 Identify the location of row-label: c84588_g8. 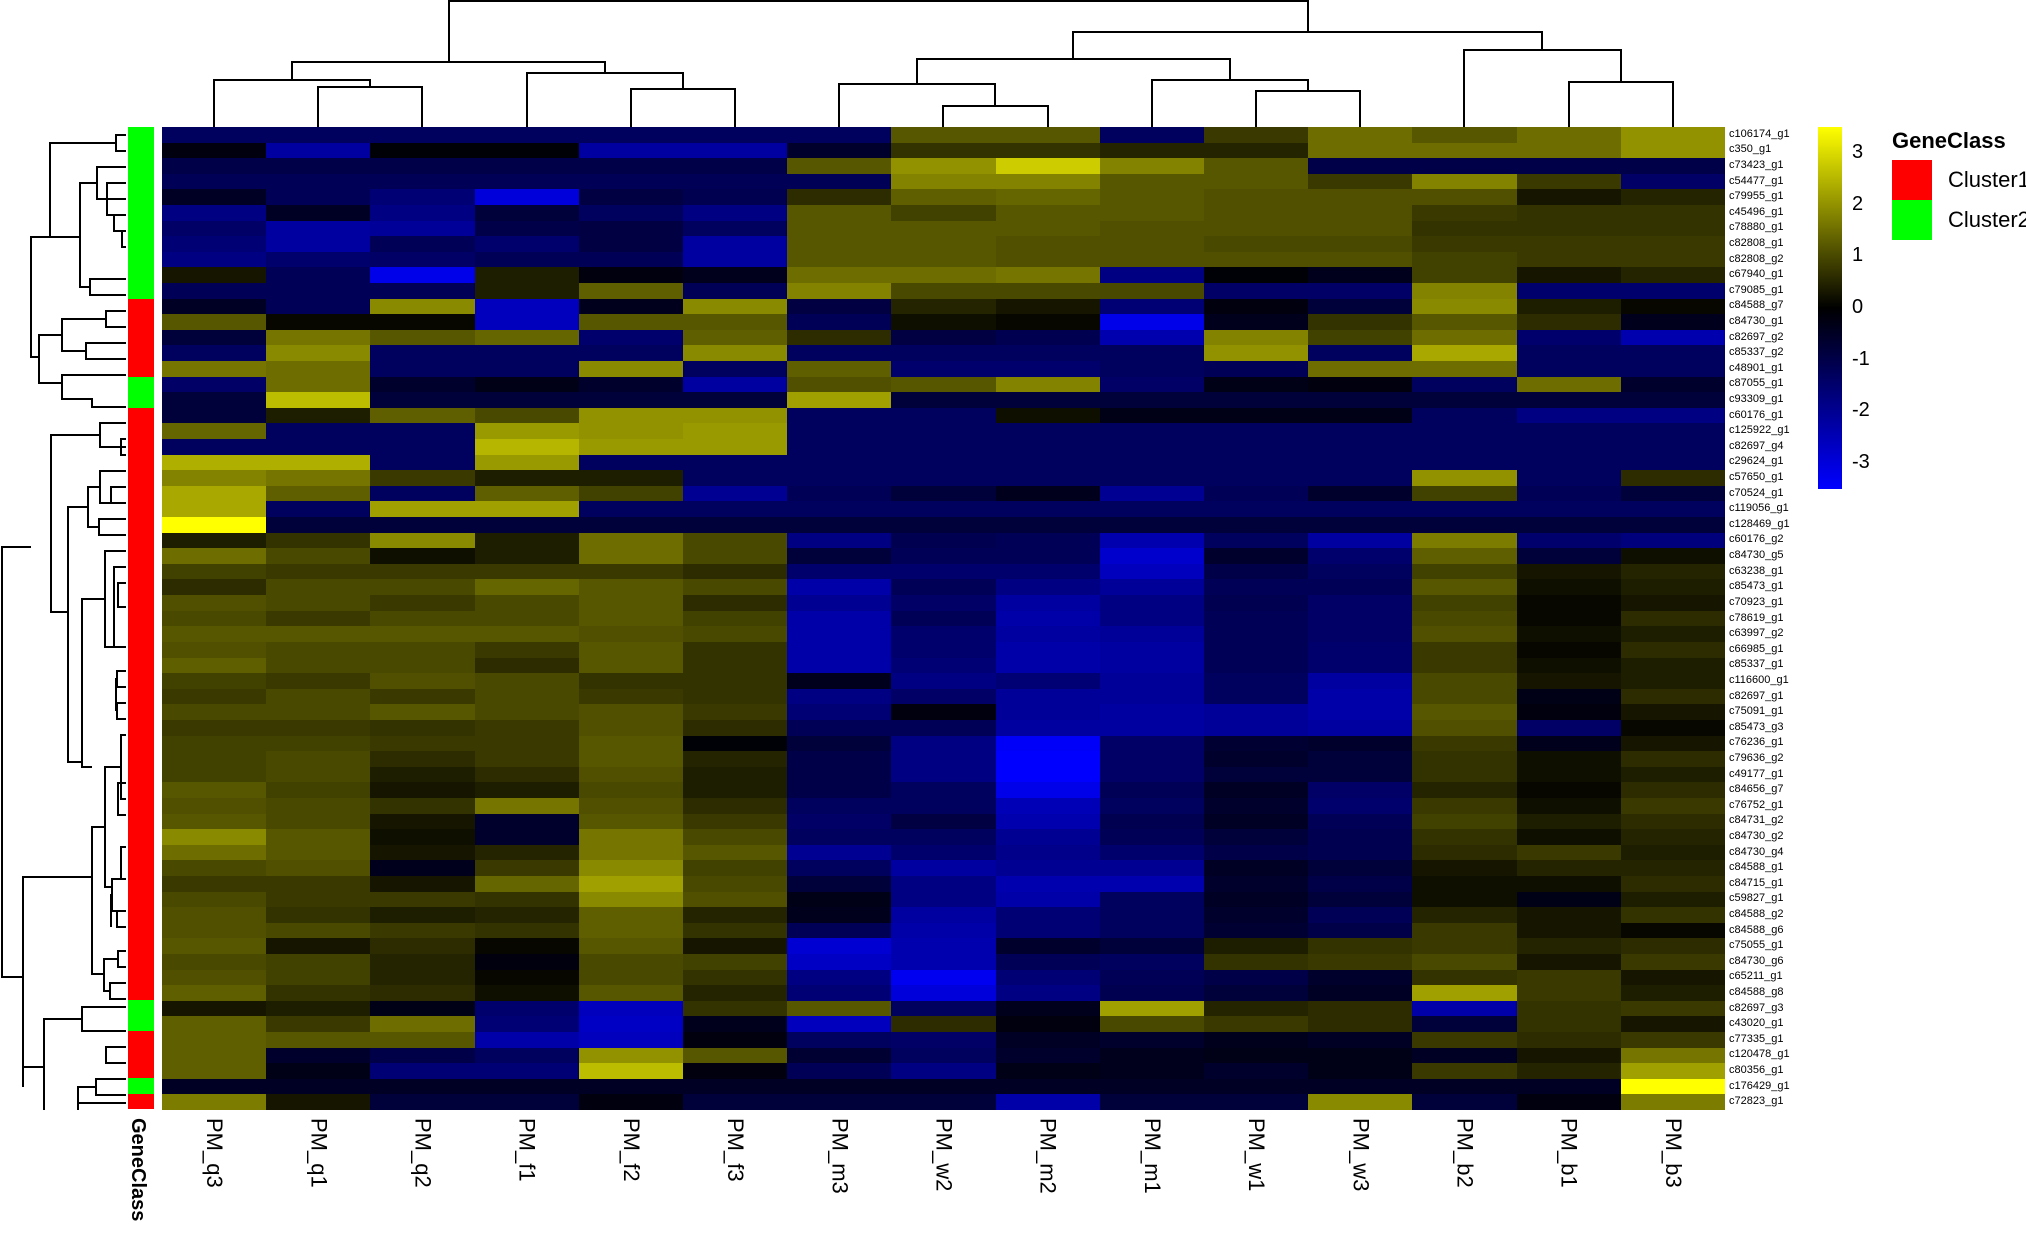
(1756, 991).